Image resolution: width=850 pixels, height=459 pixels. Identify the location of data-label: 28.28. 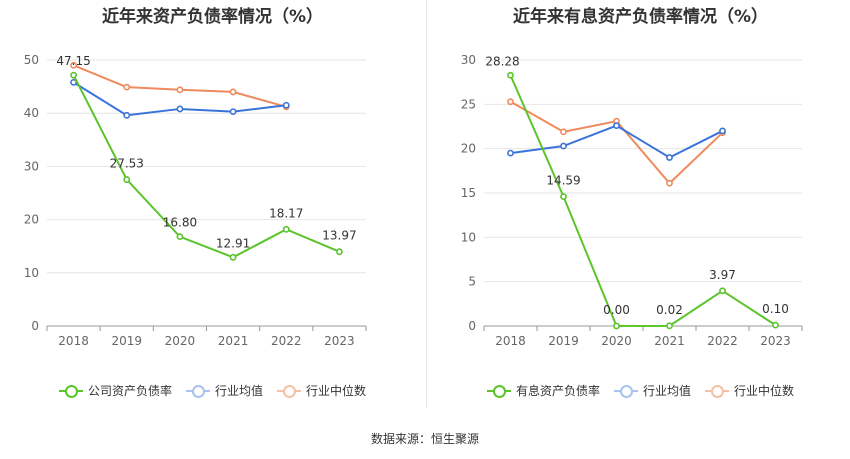
(502, 61).